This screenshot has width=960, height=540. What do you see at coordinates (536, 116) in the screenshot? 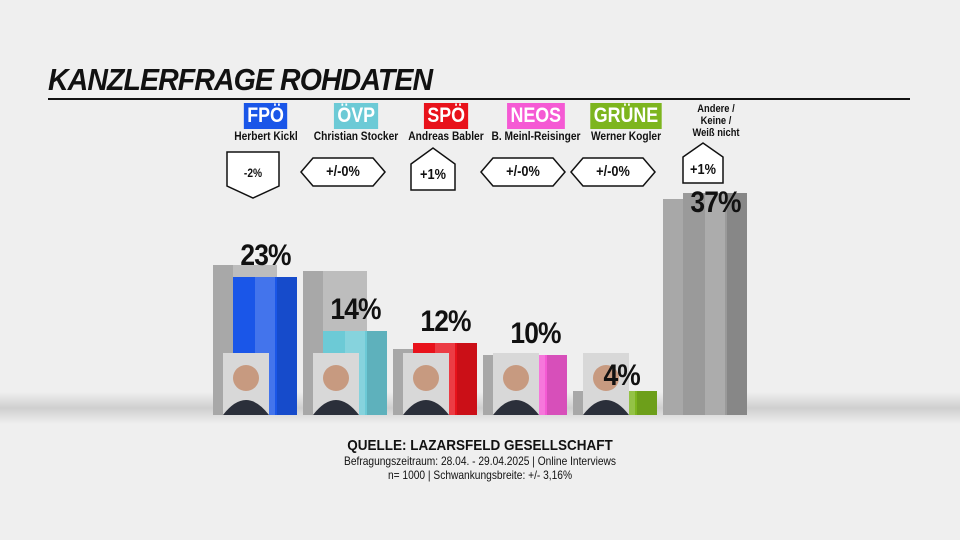
I see `party-tag: NEOS` at bounding box center [536, 116].